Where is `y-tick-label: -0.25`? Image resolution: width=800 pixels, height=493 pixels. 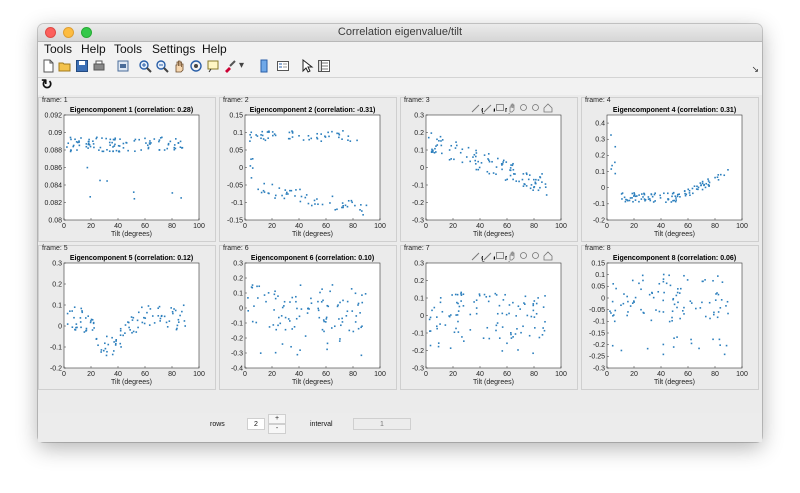 y-tick-label: -0.25 is located at coordinates (597, 357).